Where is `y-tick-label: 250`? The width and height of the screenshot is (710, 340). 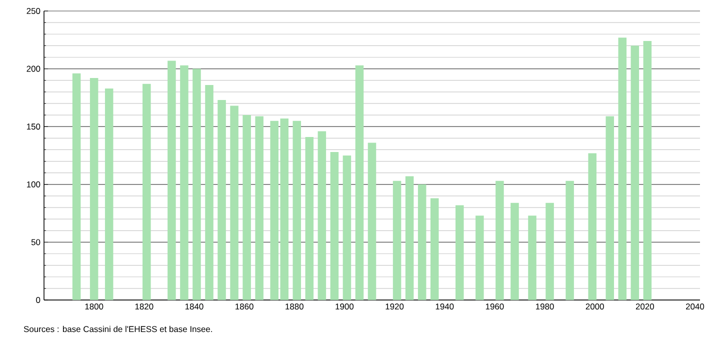 y-tick-label: 250 is located at coordinates (33, 11).